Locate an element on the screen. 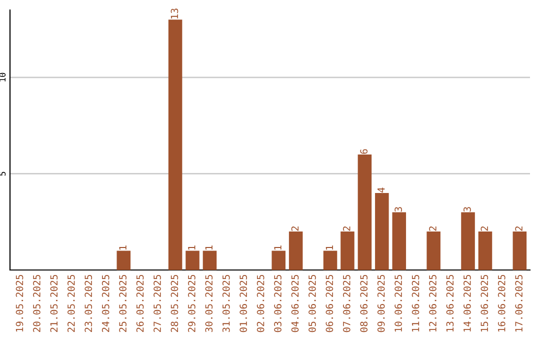  x-tick-label: 21.05.2025 is located at coordinates (54, 303).